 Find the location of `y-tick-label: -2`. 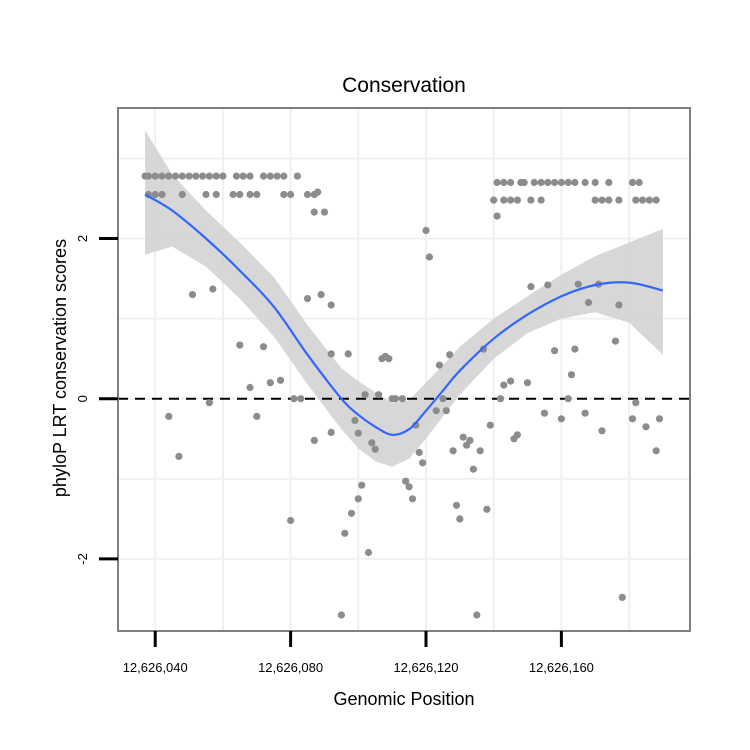

y-tick-label: -2 is located at coordinates (82, 559).